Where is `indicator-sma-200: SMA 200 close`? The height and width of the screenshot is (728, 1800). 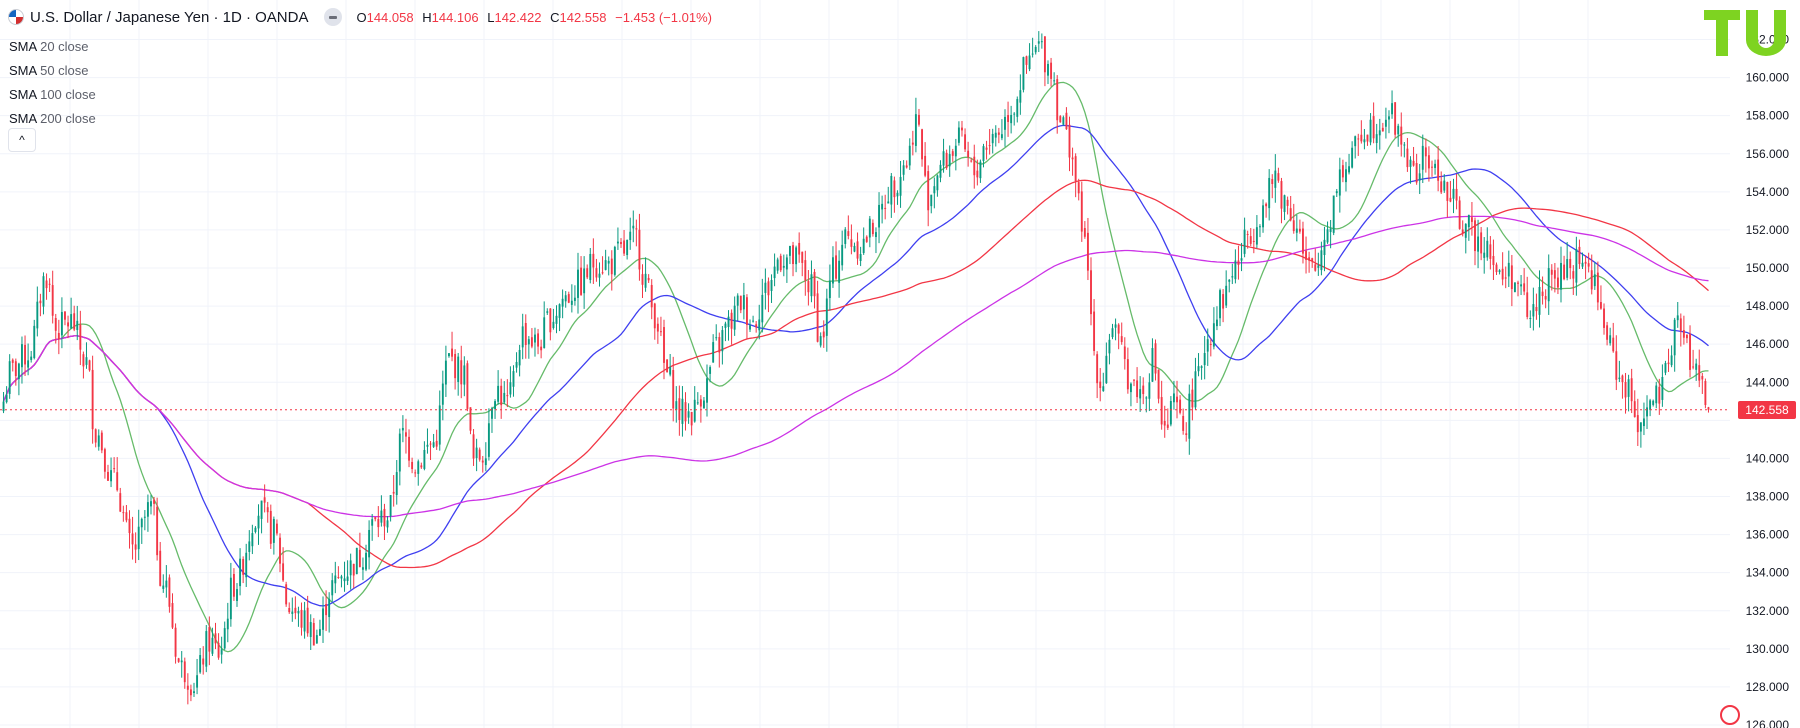
indicator-sma-200: SMA 200 close is located at coordinates (52, 119).